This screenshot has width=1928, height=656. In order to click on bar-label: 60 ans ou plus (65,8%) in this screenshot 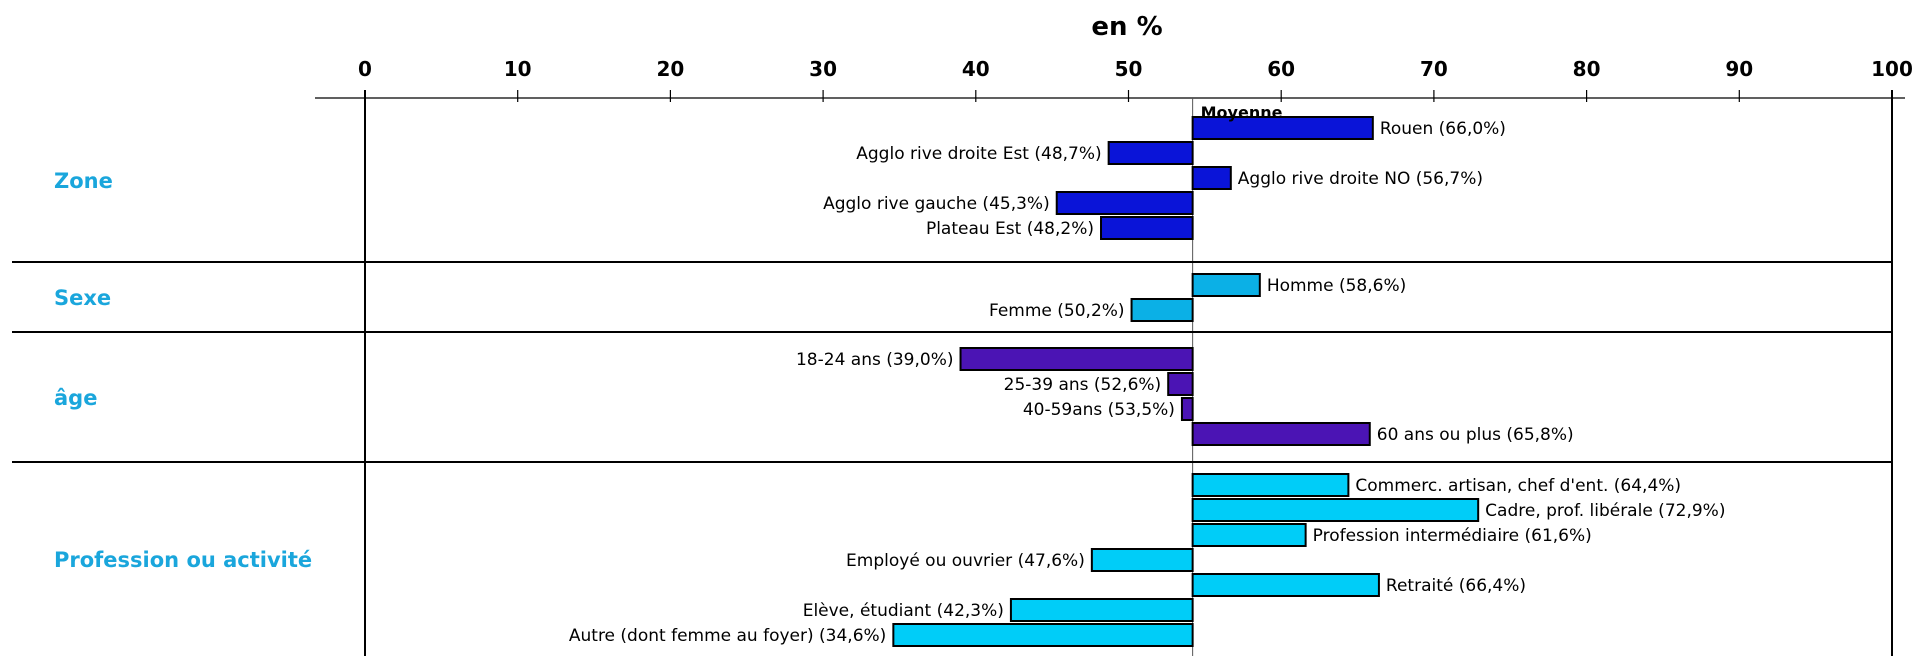, I will do `click(1475, 435)`.